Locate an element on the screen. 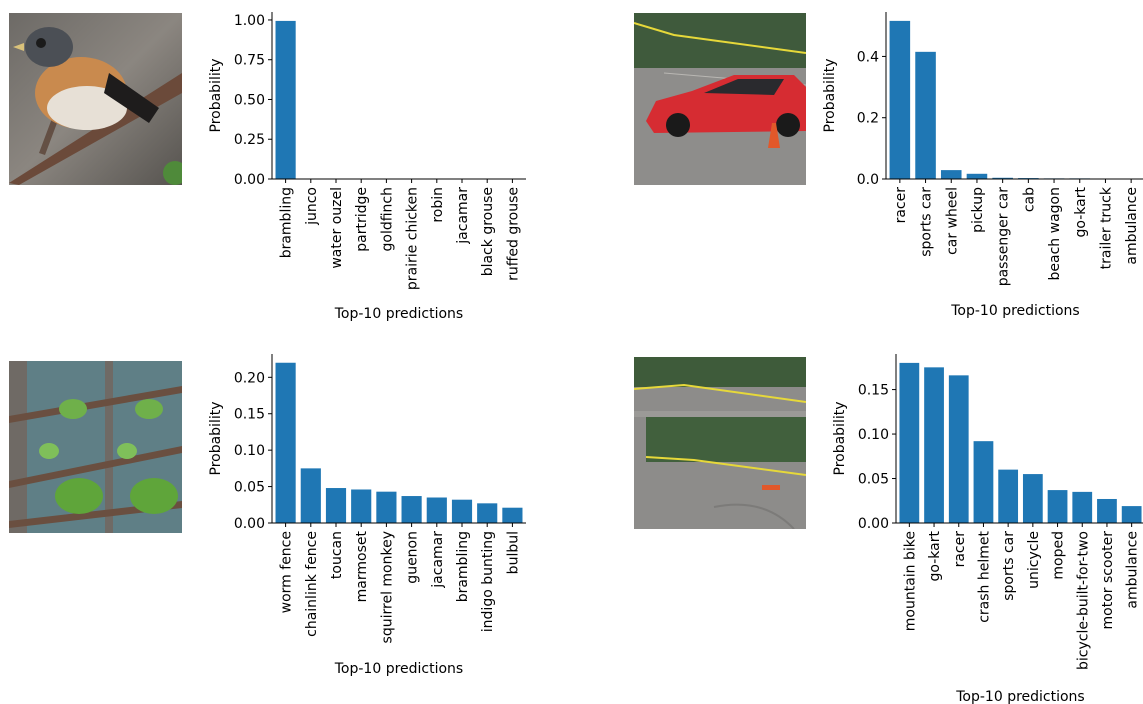 The height and width of the screenshot is (704, 1143). x-tick-label: marmoset is located at coordinates (362, 566).